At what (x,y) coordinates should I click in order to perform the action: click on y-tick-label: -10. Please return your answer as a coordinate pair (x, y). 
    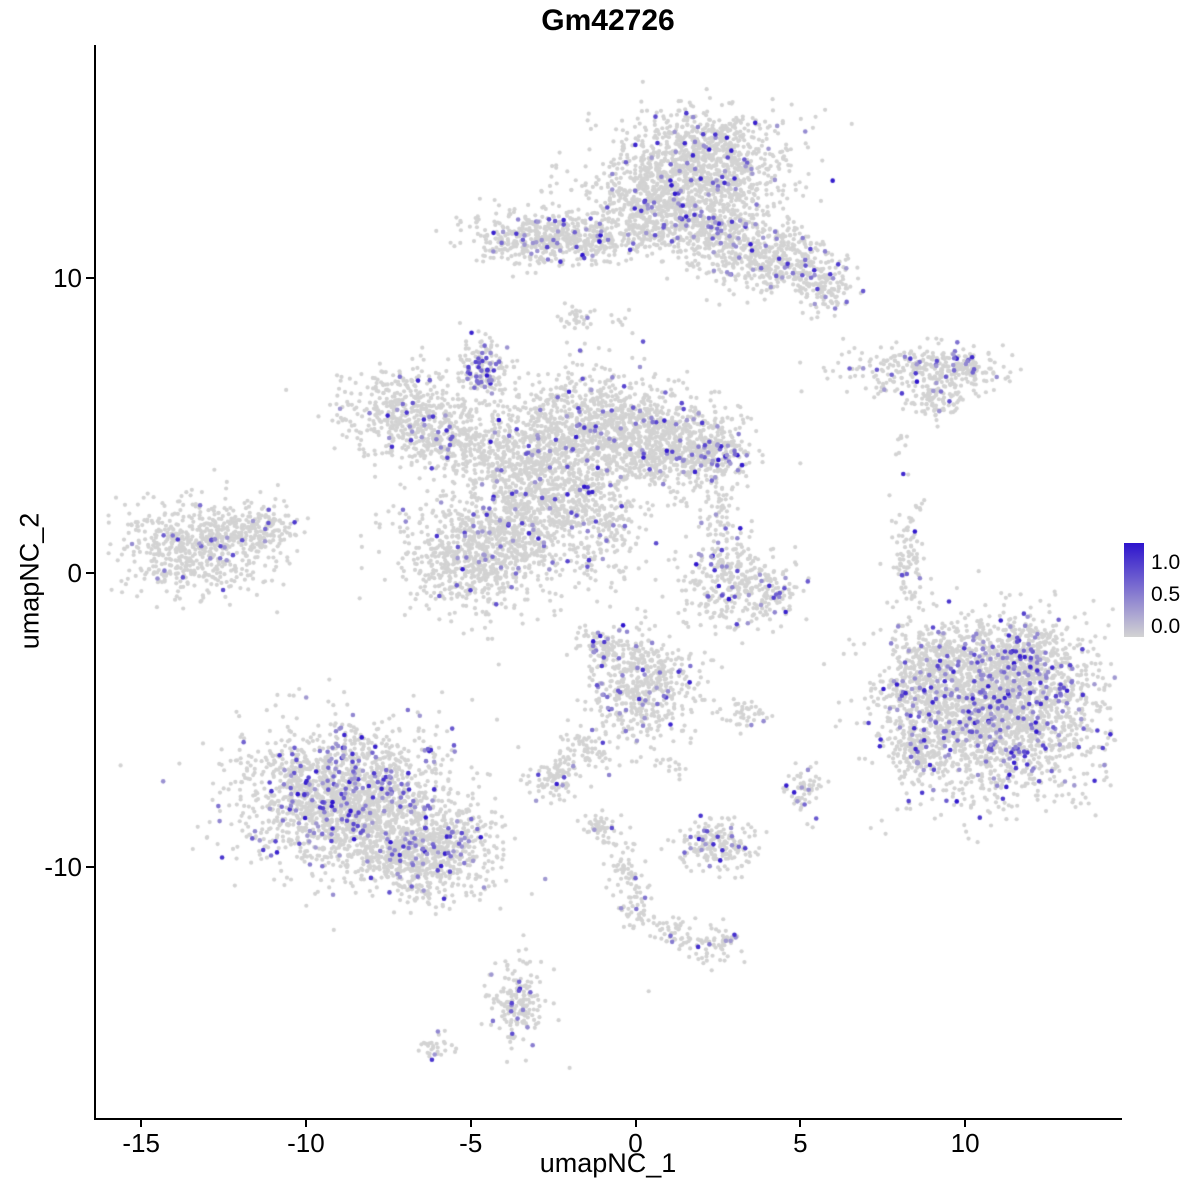
    Looking at the image, I should click on (63, 867).